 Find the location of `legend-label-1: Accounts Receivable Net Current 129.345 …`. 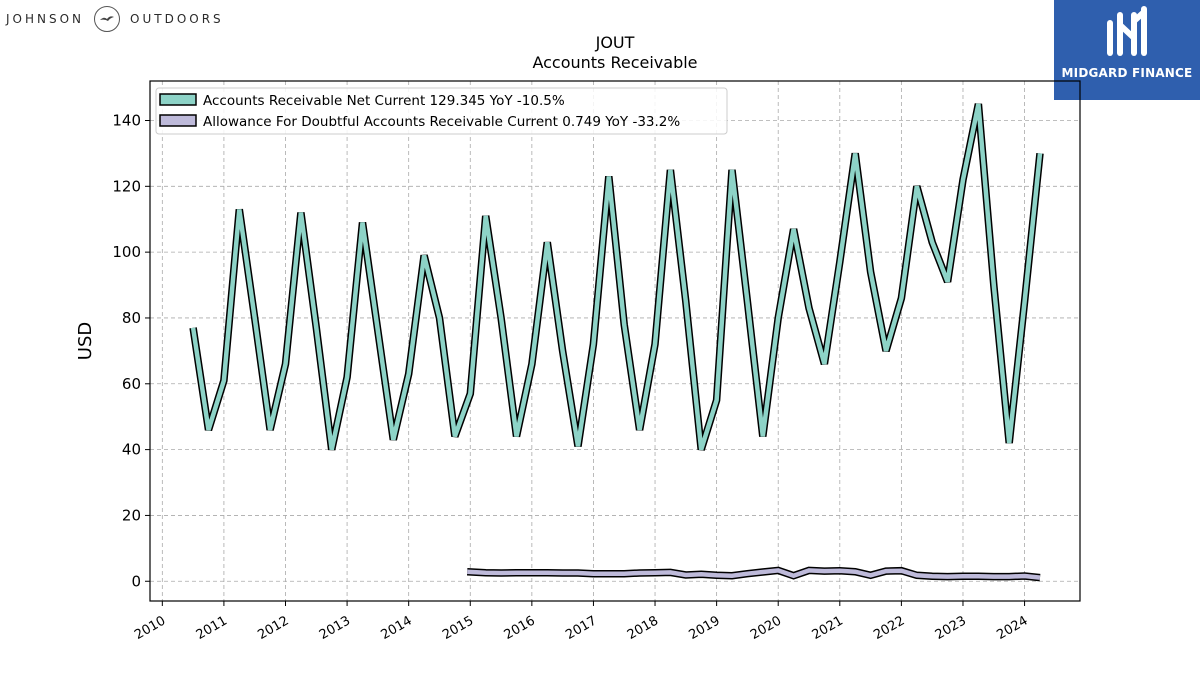

legend-label-1: Accounts Receivable Net Current 129.345 … is located at coordinates (384, 101).